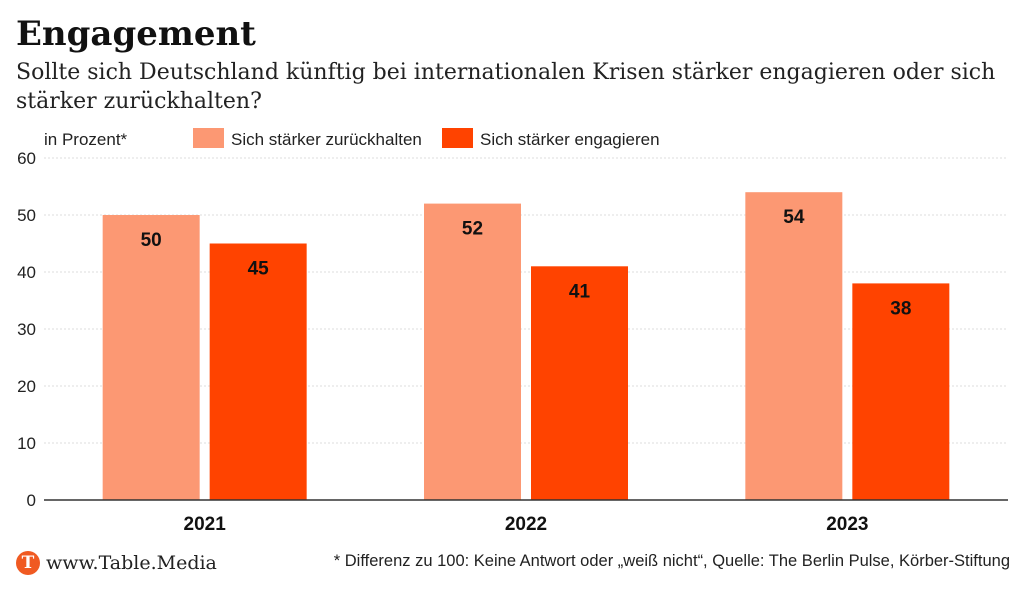 Image resolution: width=1024 pixels, height=590 pixels. What do you see at coordinates (26, 272) in the screenshot?
I see `y-tick-label: 40` at bounding box center [26, 272].